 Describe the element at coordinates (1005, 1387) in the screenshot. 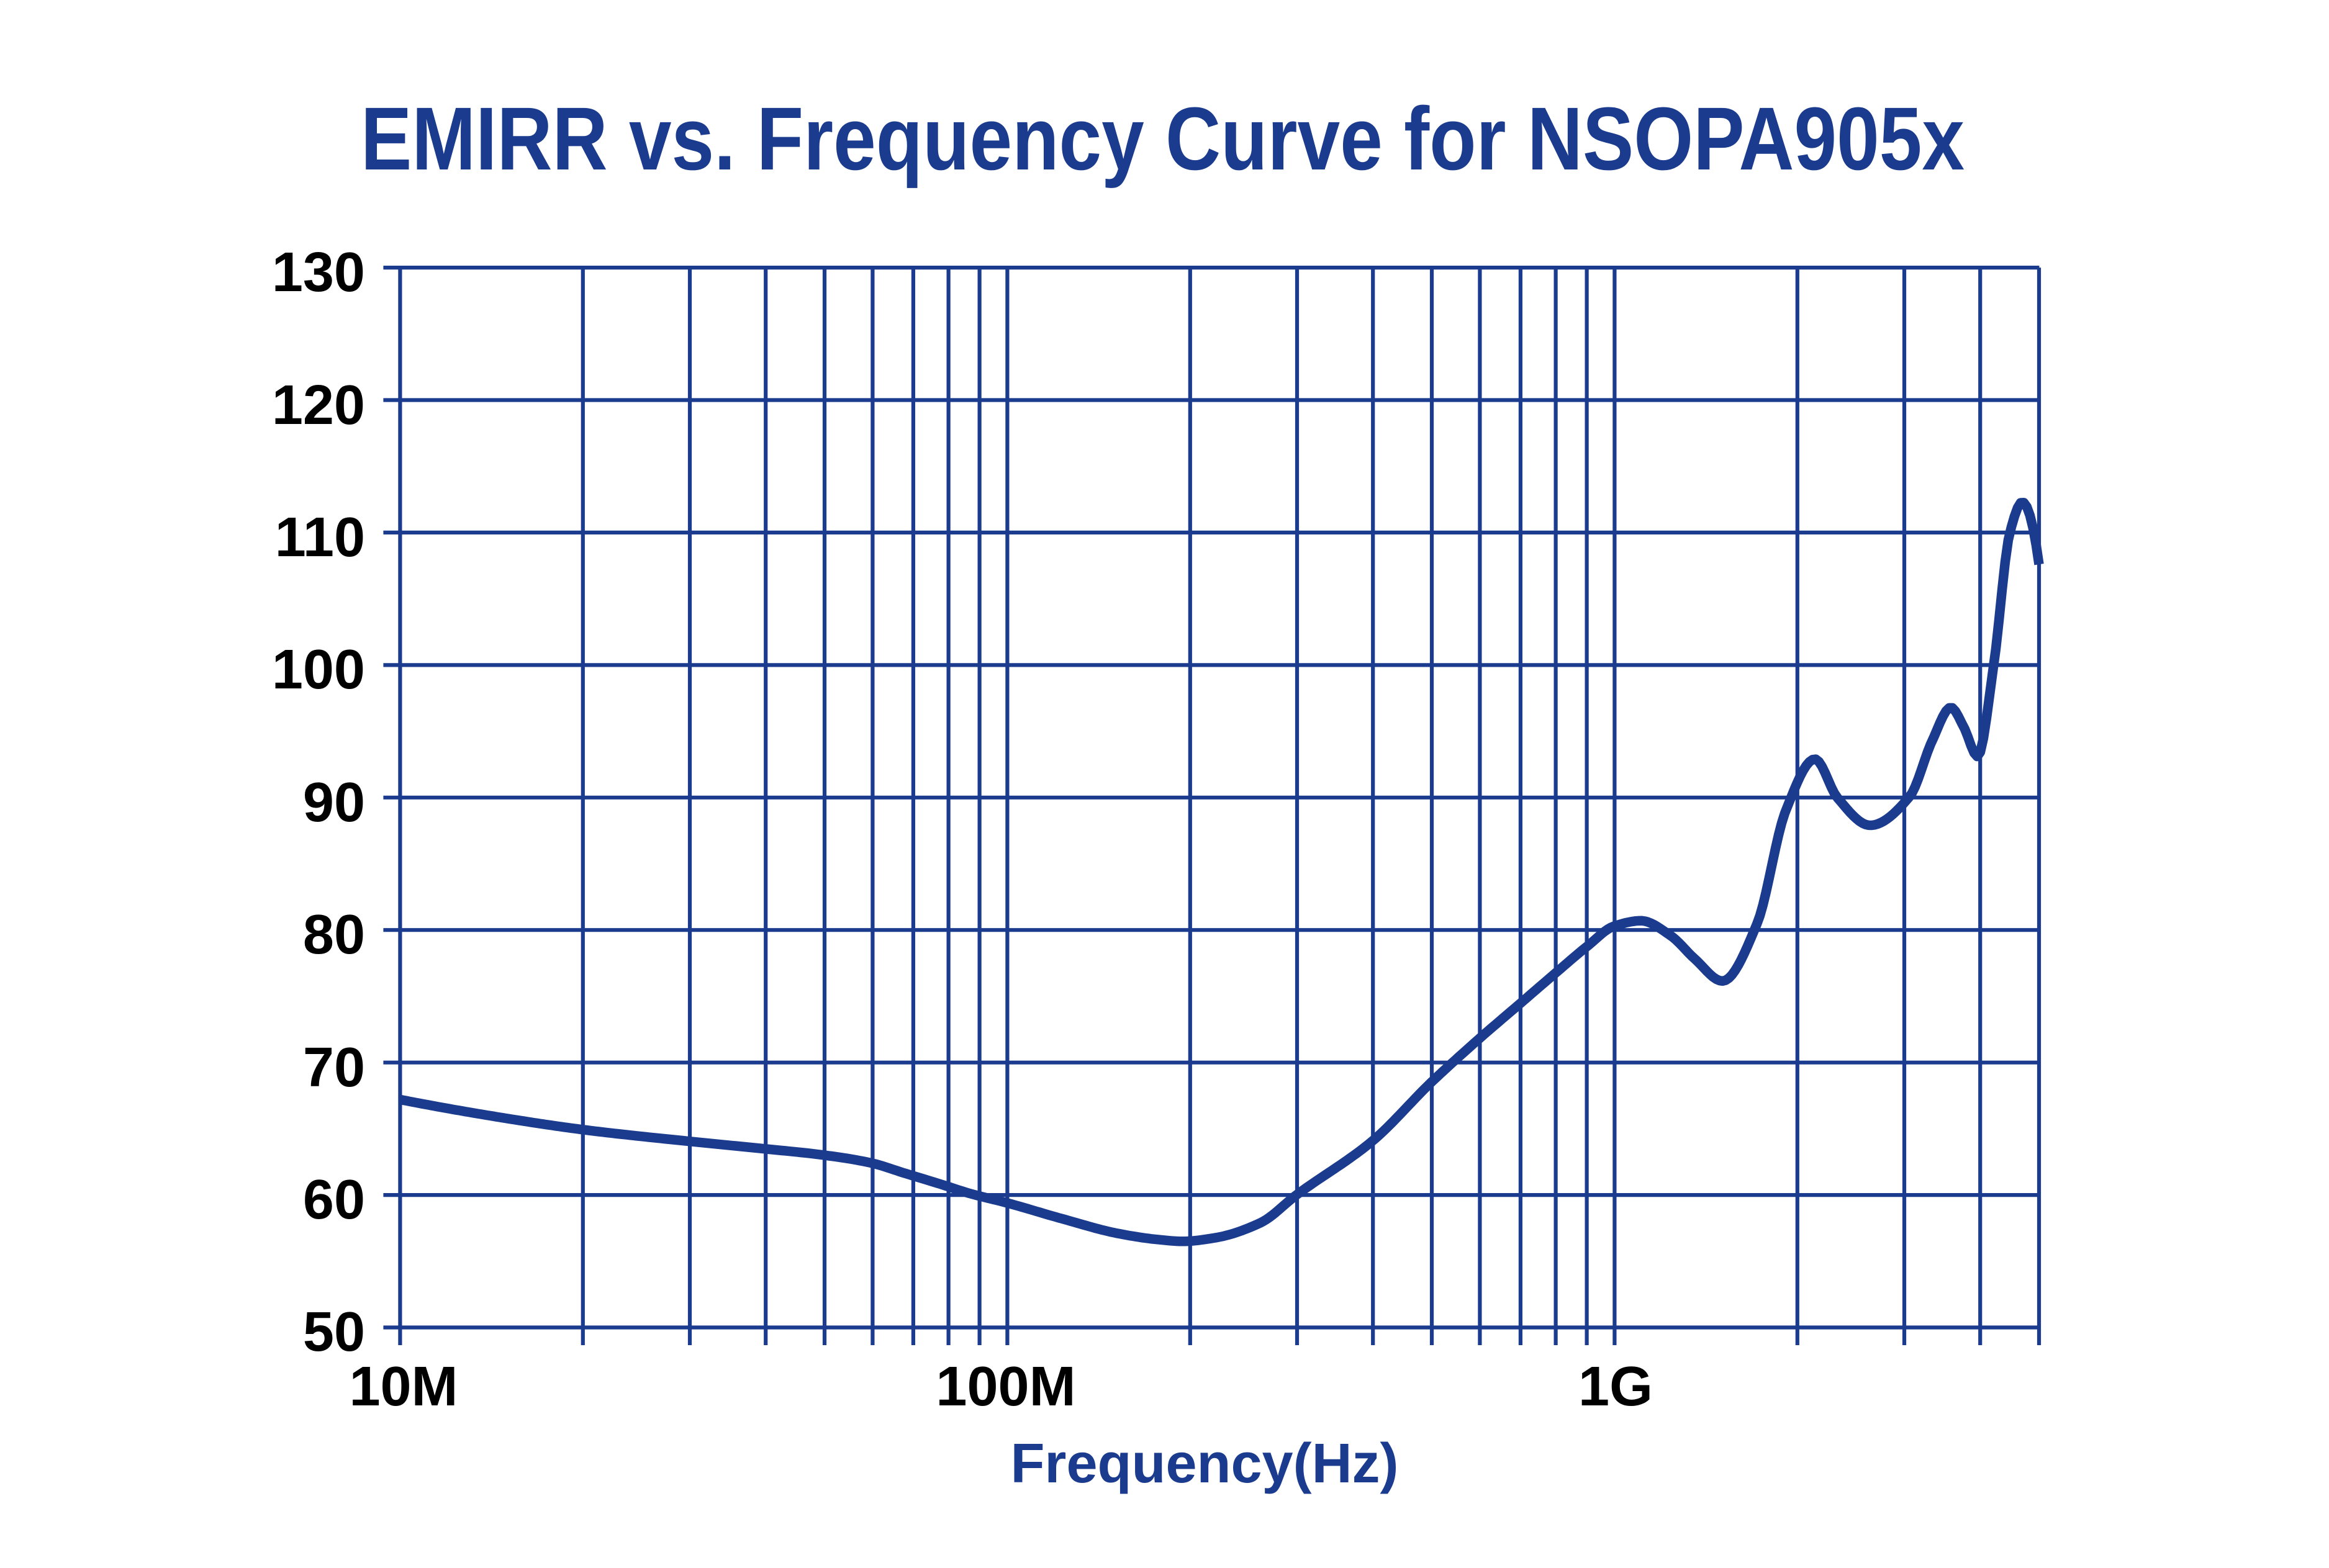

I see `svg-text: 100M` at that location.